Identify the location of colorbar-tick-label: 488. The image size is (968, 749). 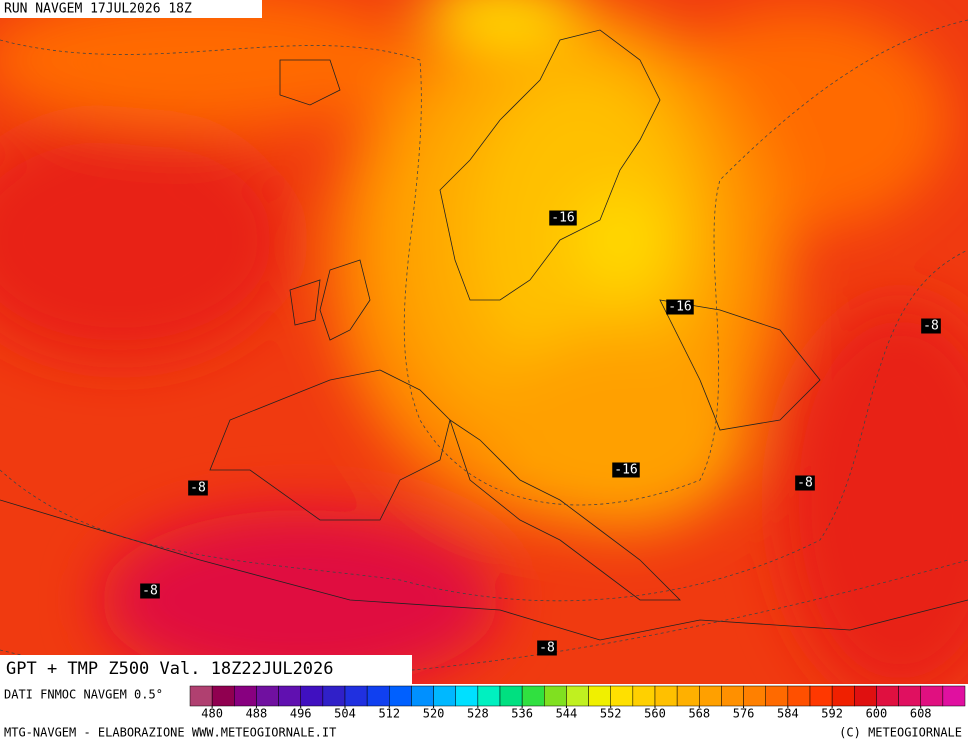
(257, 714).